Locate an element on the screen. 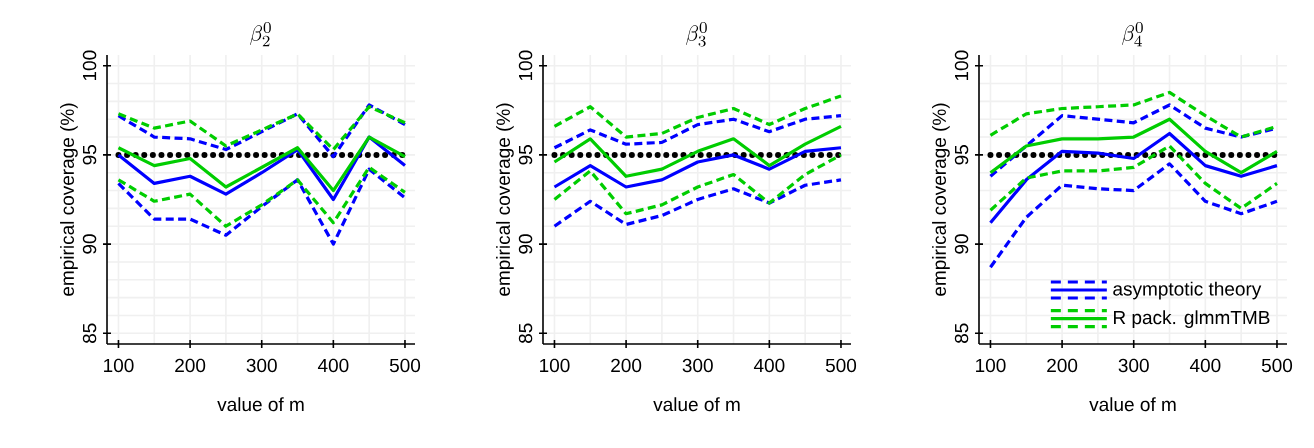 The height and width of the screenshot is (448, 1314). legend-label: R pack. glmmTMB is located at coordinates (1192, 319).